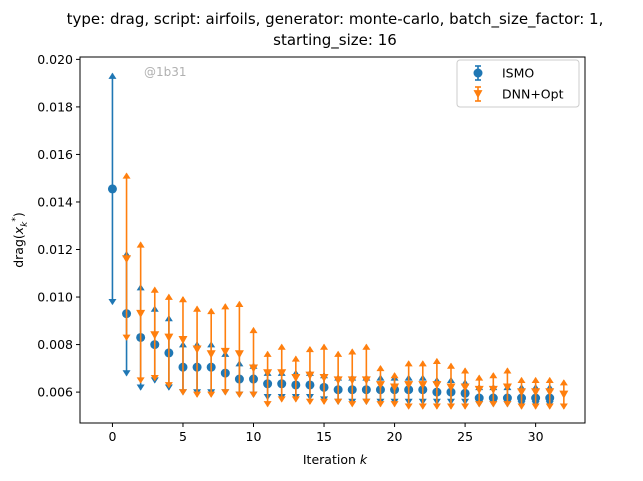  What do you see at coordinates (55, 154) in the screenshot?
I see `y-tick-label: 0.016` at bounding box center [55, 154].